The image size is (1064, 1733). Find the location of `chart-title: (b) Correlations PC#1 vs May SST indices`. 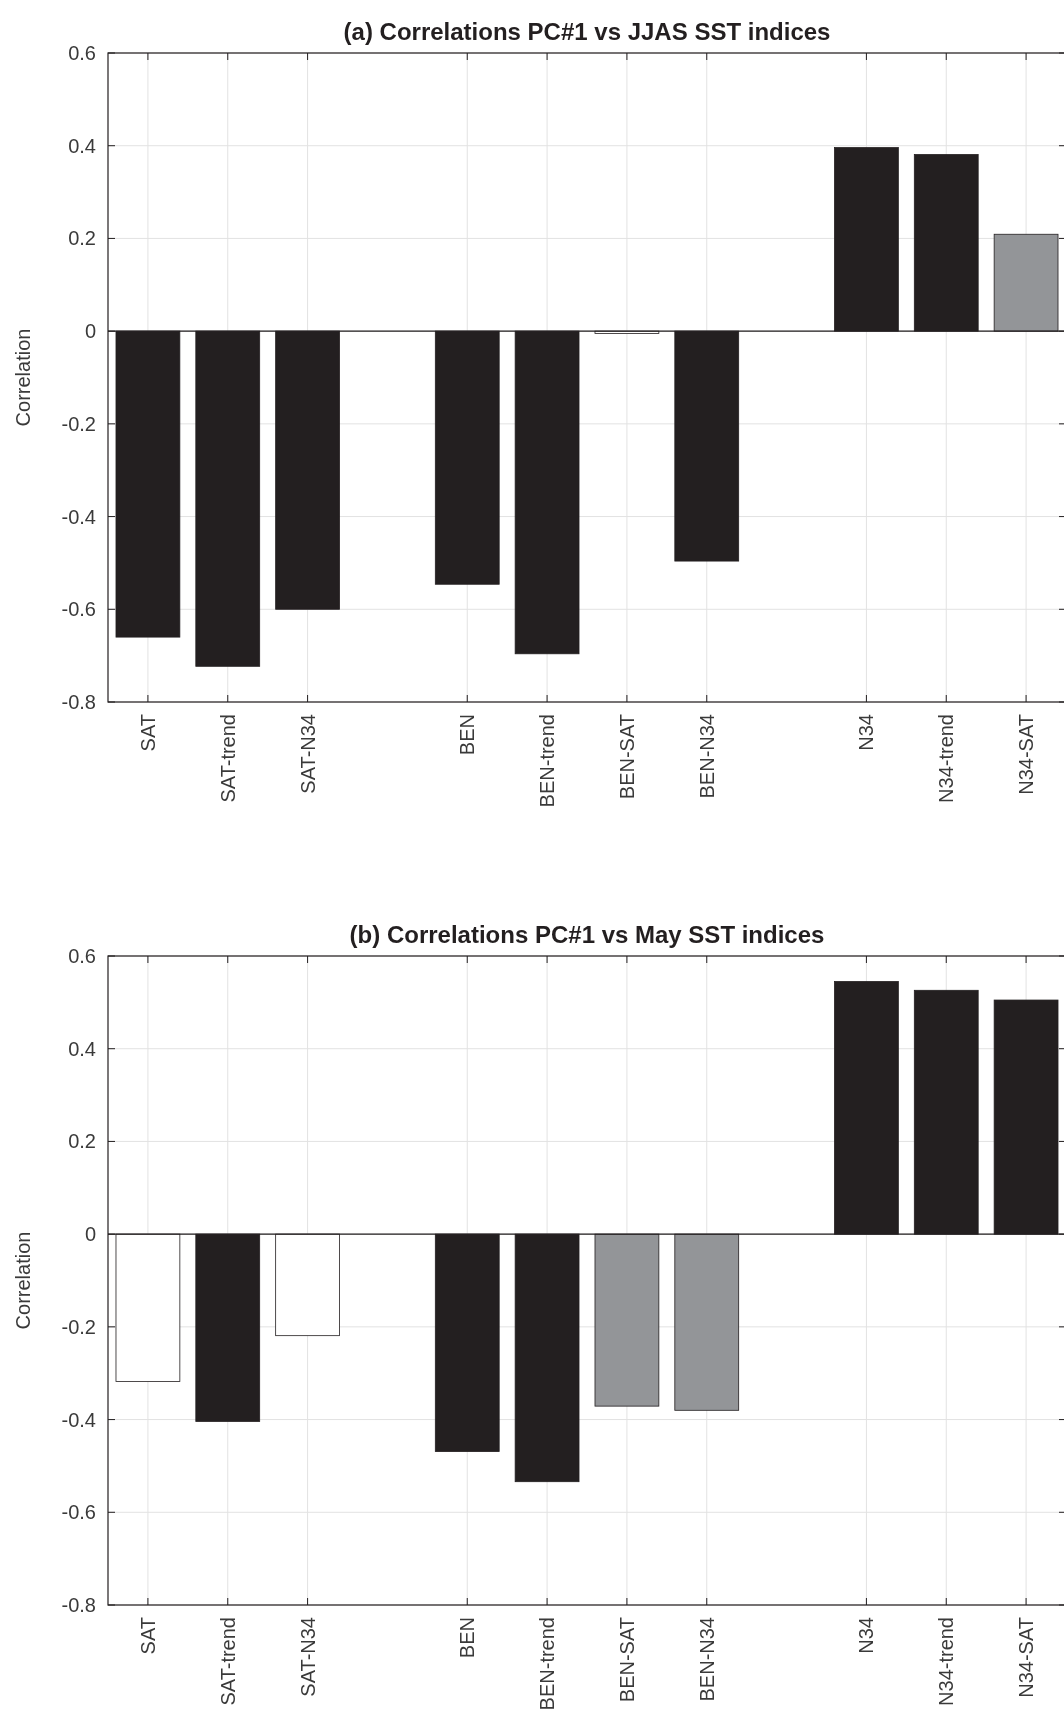

chart-title: (b) Correlations PC#1 vs May SST indices is located at coordinates (587, 934).